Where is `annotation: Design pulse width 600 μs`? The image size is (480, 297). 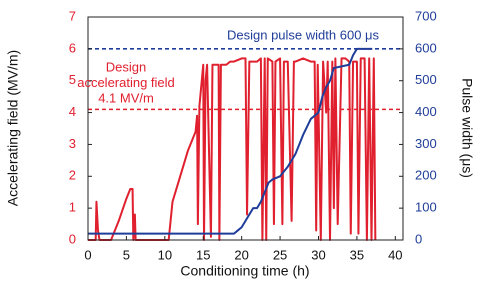 annotation: Design pulse width 600 μs is located at coordinates (303, 34).